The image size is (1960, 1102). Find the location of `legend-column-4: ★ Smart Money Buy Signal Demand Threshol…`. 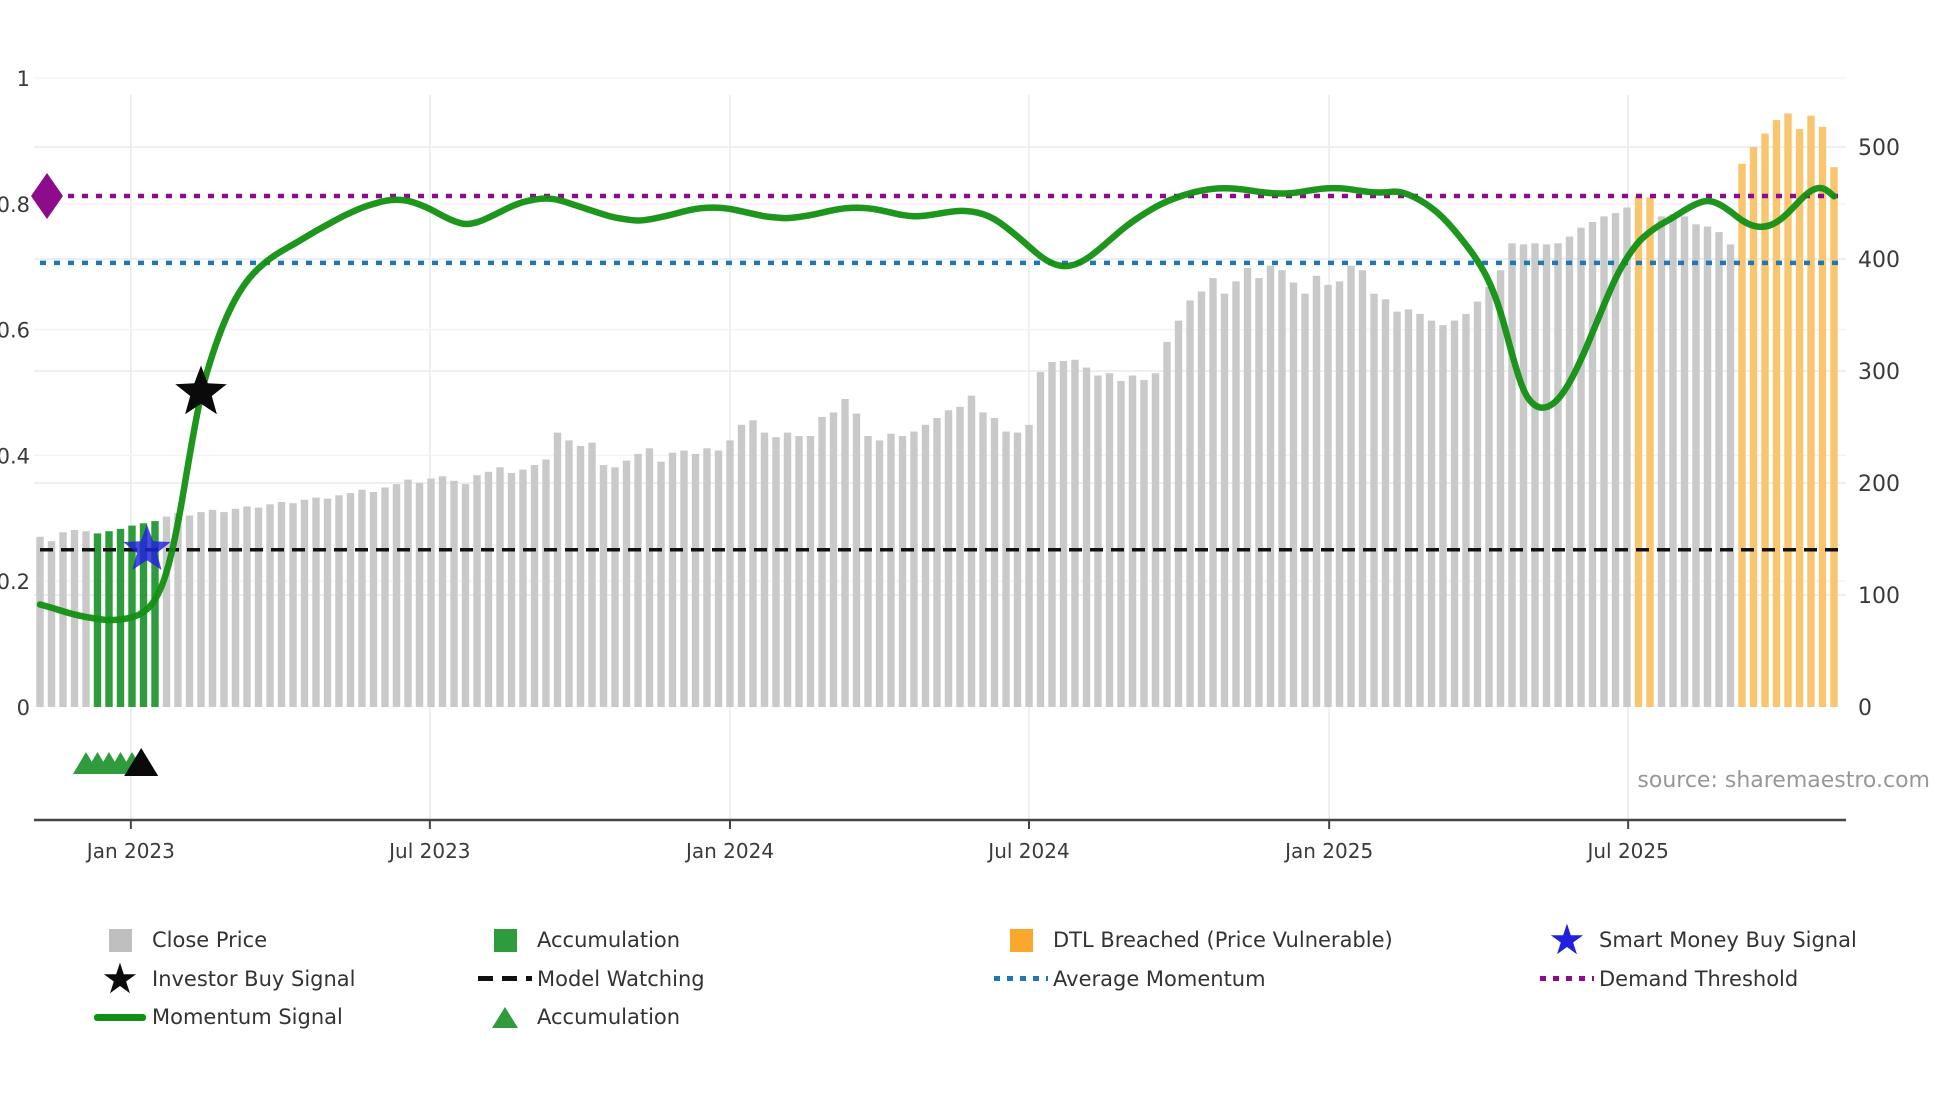

legend-column-4: ★ Smart Money Buy Signal Demand Threshol… is located at coordinates (1696, 958).